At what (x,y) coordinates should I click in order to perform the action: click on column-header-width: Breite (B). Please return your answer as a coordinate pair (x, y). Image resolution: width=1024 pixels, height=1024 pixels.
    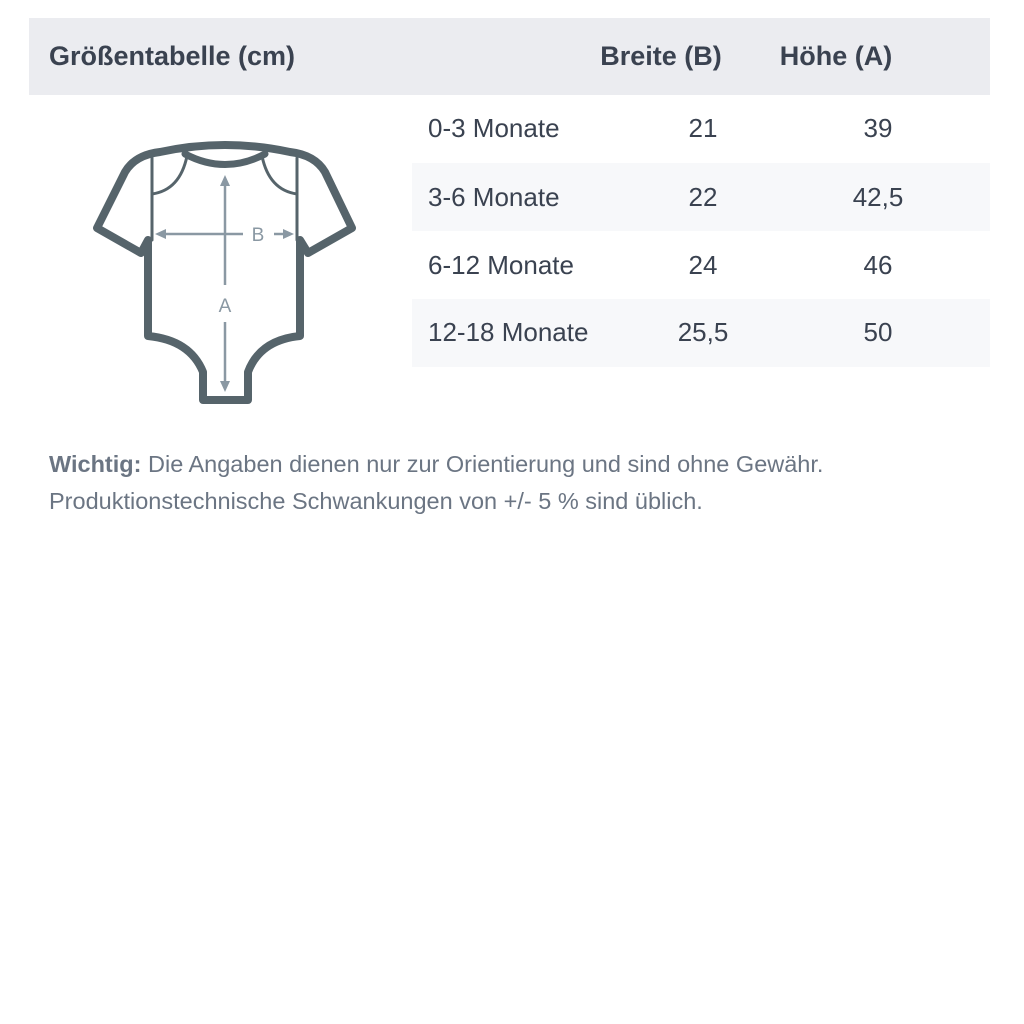
    Looking at the image, I should click on (661, 56).